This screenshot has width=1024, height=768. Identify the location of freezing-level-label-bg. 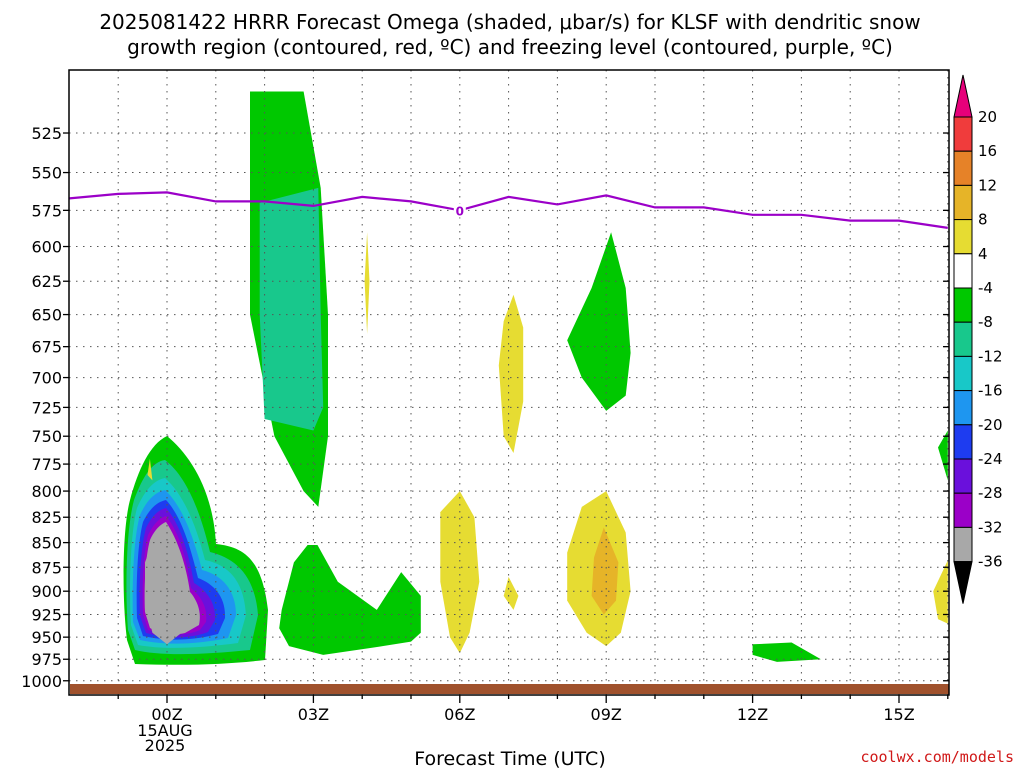
(459, 210).